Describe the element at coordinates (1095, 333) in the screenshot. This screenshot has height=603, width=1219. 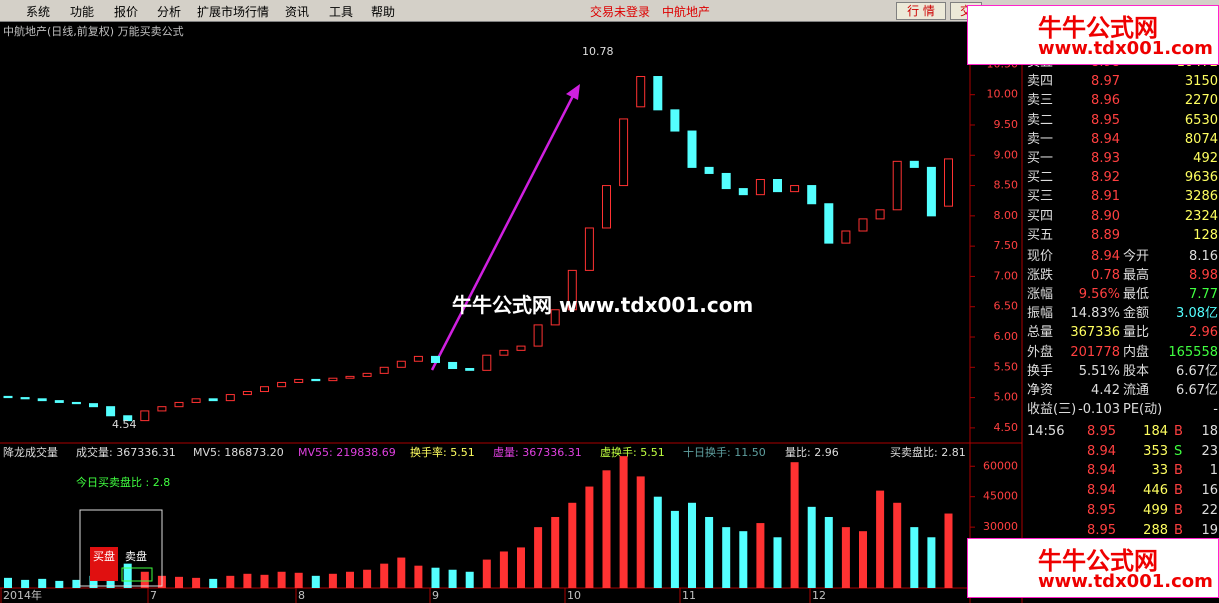
I see `stat-value: 367336` at that location.